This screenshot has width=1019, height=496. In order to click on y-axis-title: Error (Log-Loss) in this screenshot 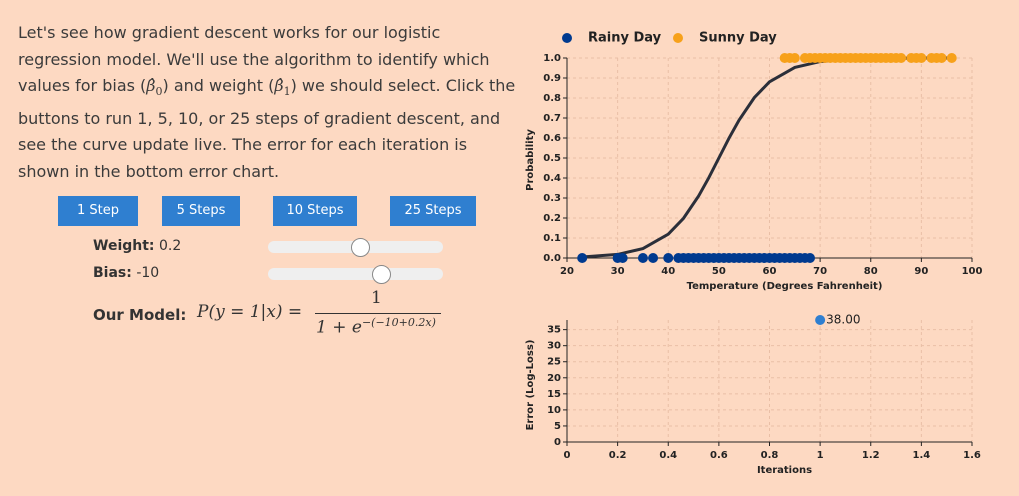, I will do `click(530, 385)`.